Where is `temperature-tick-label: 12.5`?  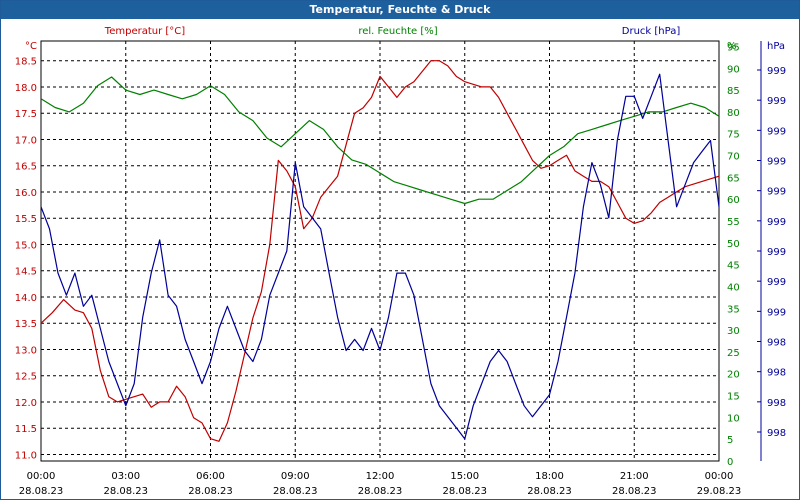
temperature-tick-label: 12.5 is located at coordinates (26, 377).